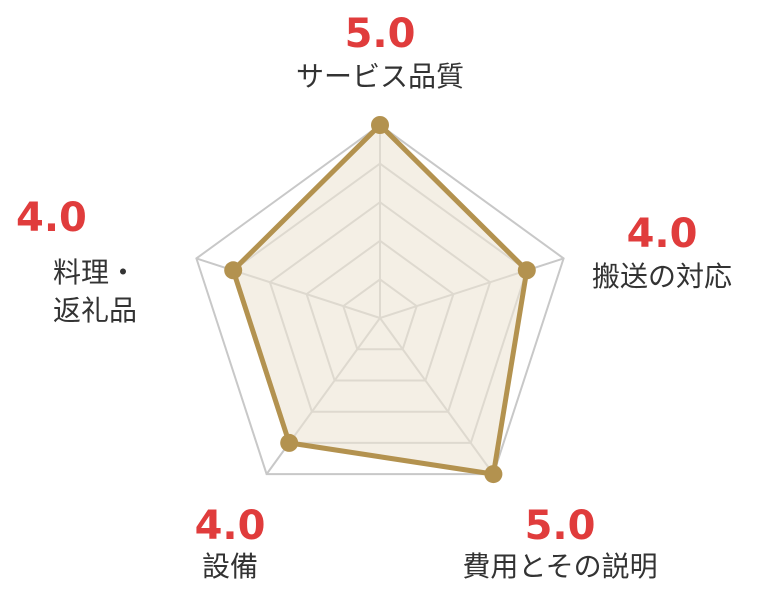 This screenshot has width=760, height=600. Describe the element at coordinates (289, 442) in the screenshot. I see `data-point-equipment` at that location.